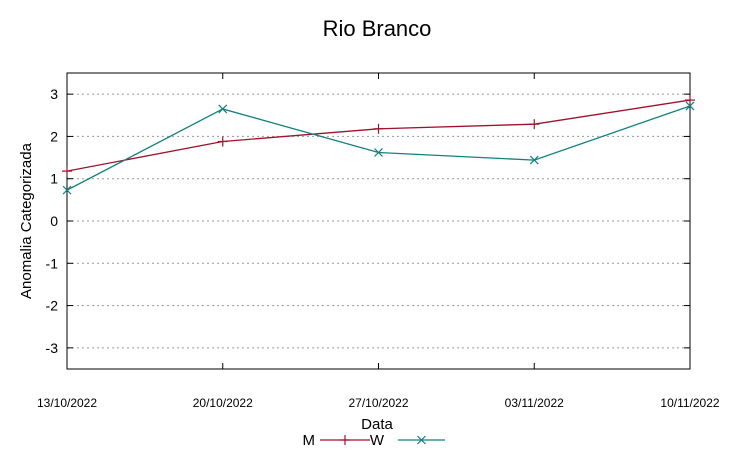 The height and width of the screenshot is (459, 753). Describe the element at coordinates (52, 263) in the screenshot. I see `y-tick-label: -1` at that location.